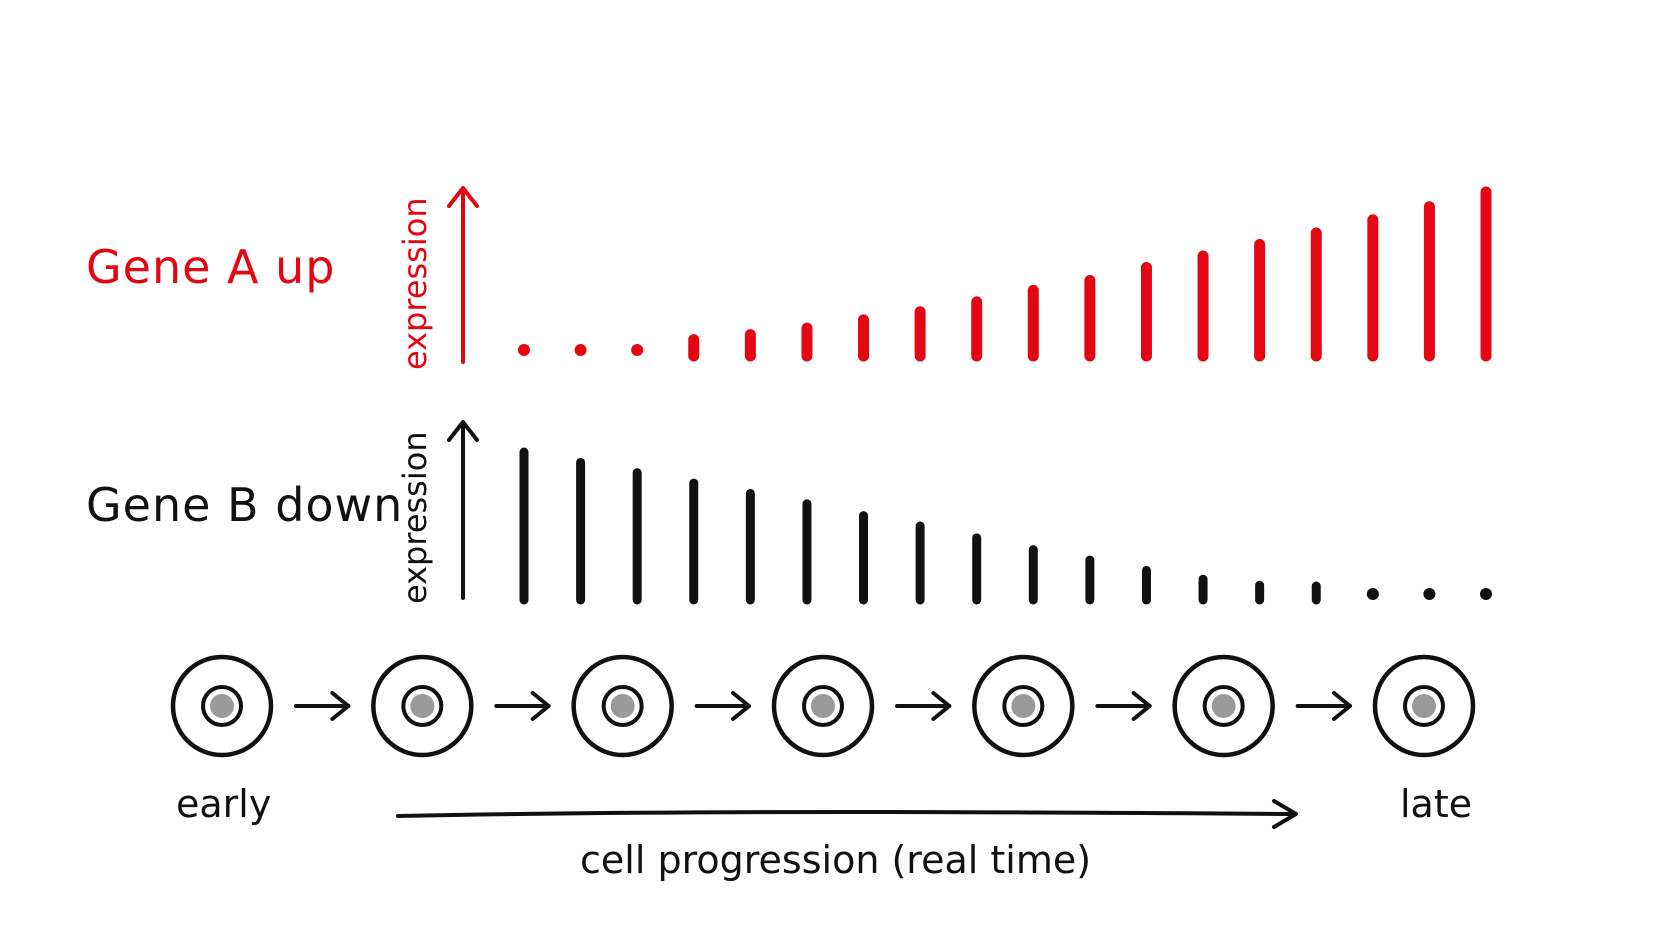  What do you see at coordinates (1436, 804) in the screenshot?
I see `late-label: late` at bounding box center [1436, 804].